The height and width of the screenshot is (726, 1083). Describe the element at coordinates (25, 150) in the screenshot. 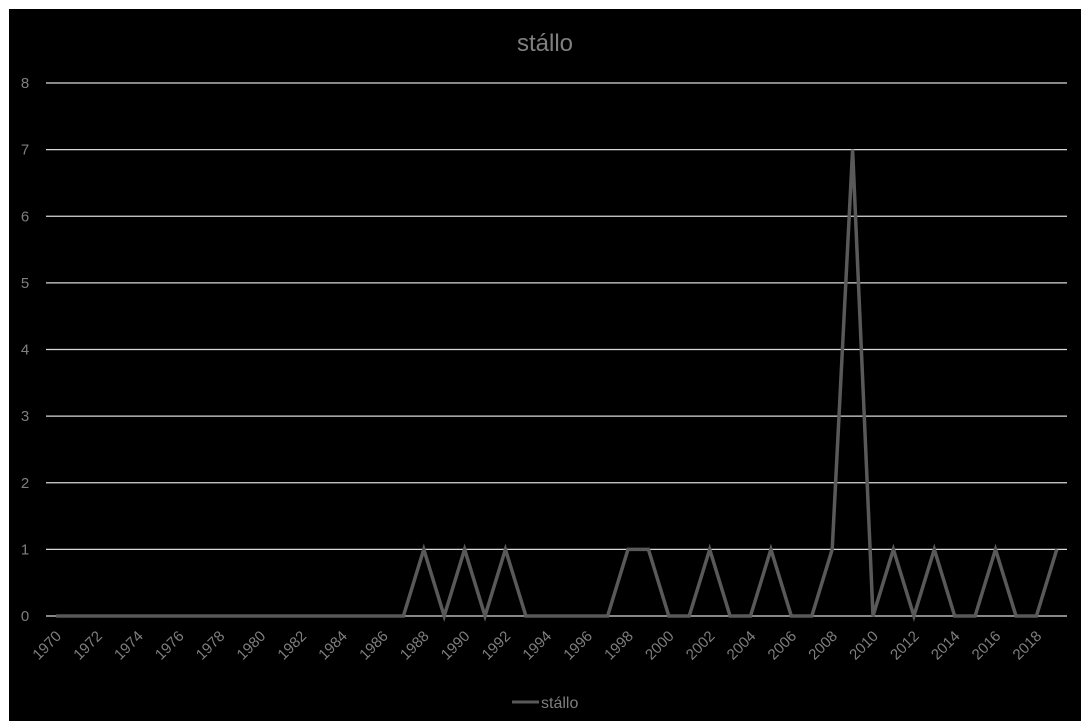

I see `y-tick-label: 7` at that location.